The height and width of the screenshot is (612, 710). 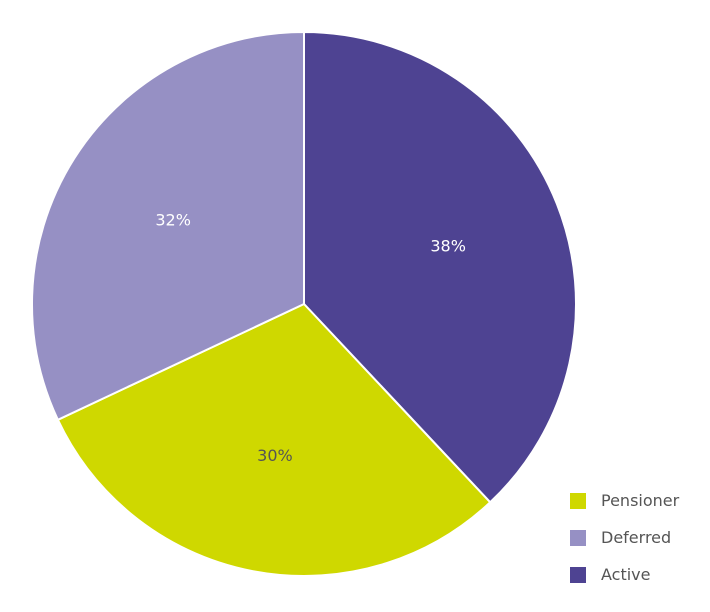 I want to click on legend-swatch-active, so click(x=578, y=574).